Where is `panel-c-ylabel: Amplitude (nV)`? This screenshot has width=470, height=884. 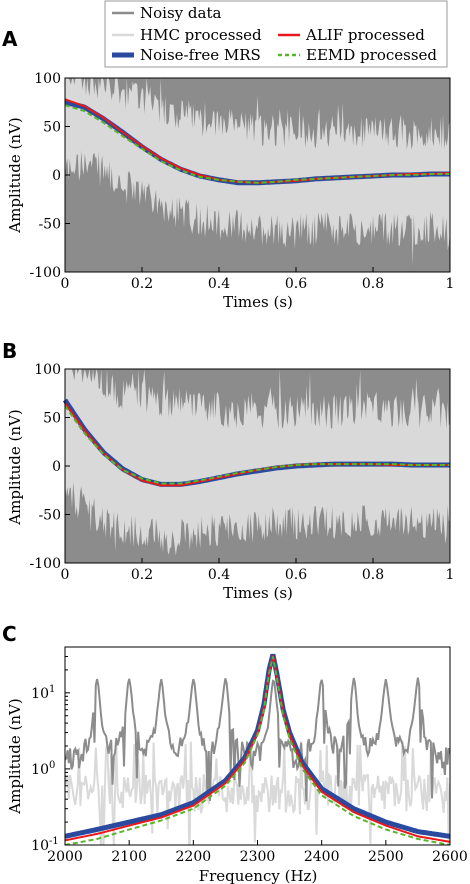
panel-c-ylabel: Amplitude (nV) is located at coordinates (15, 756).